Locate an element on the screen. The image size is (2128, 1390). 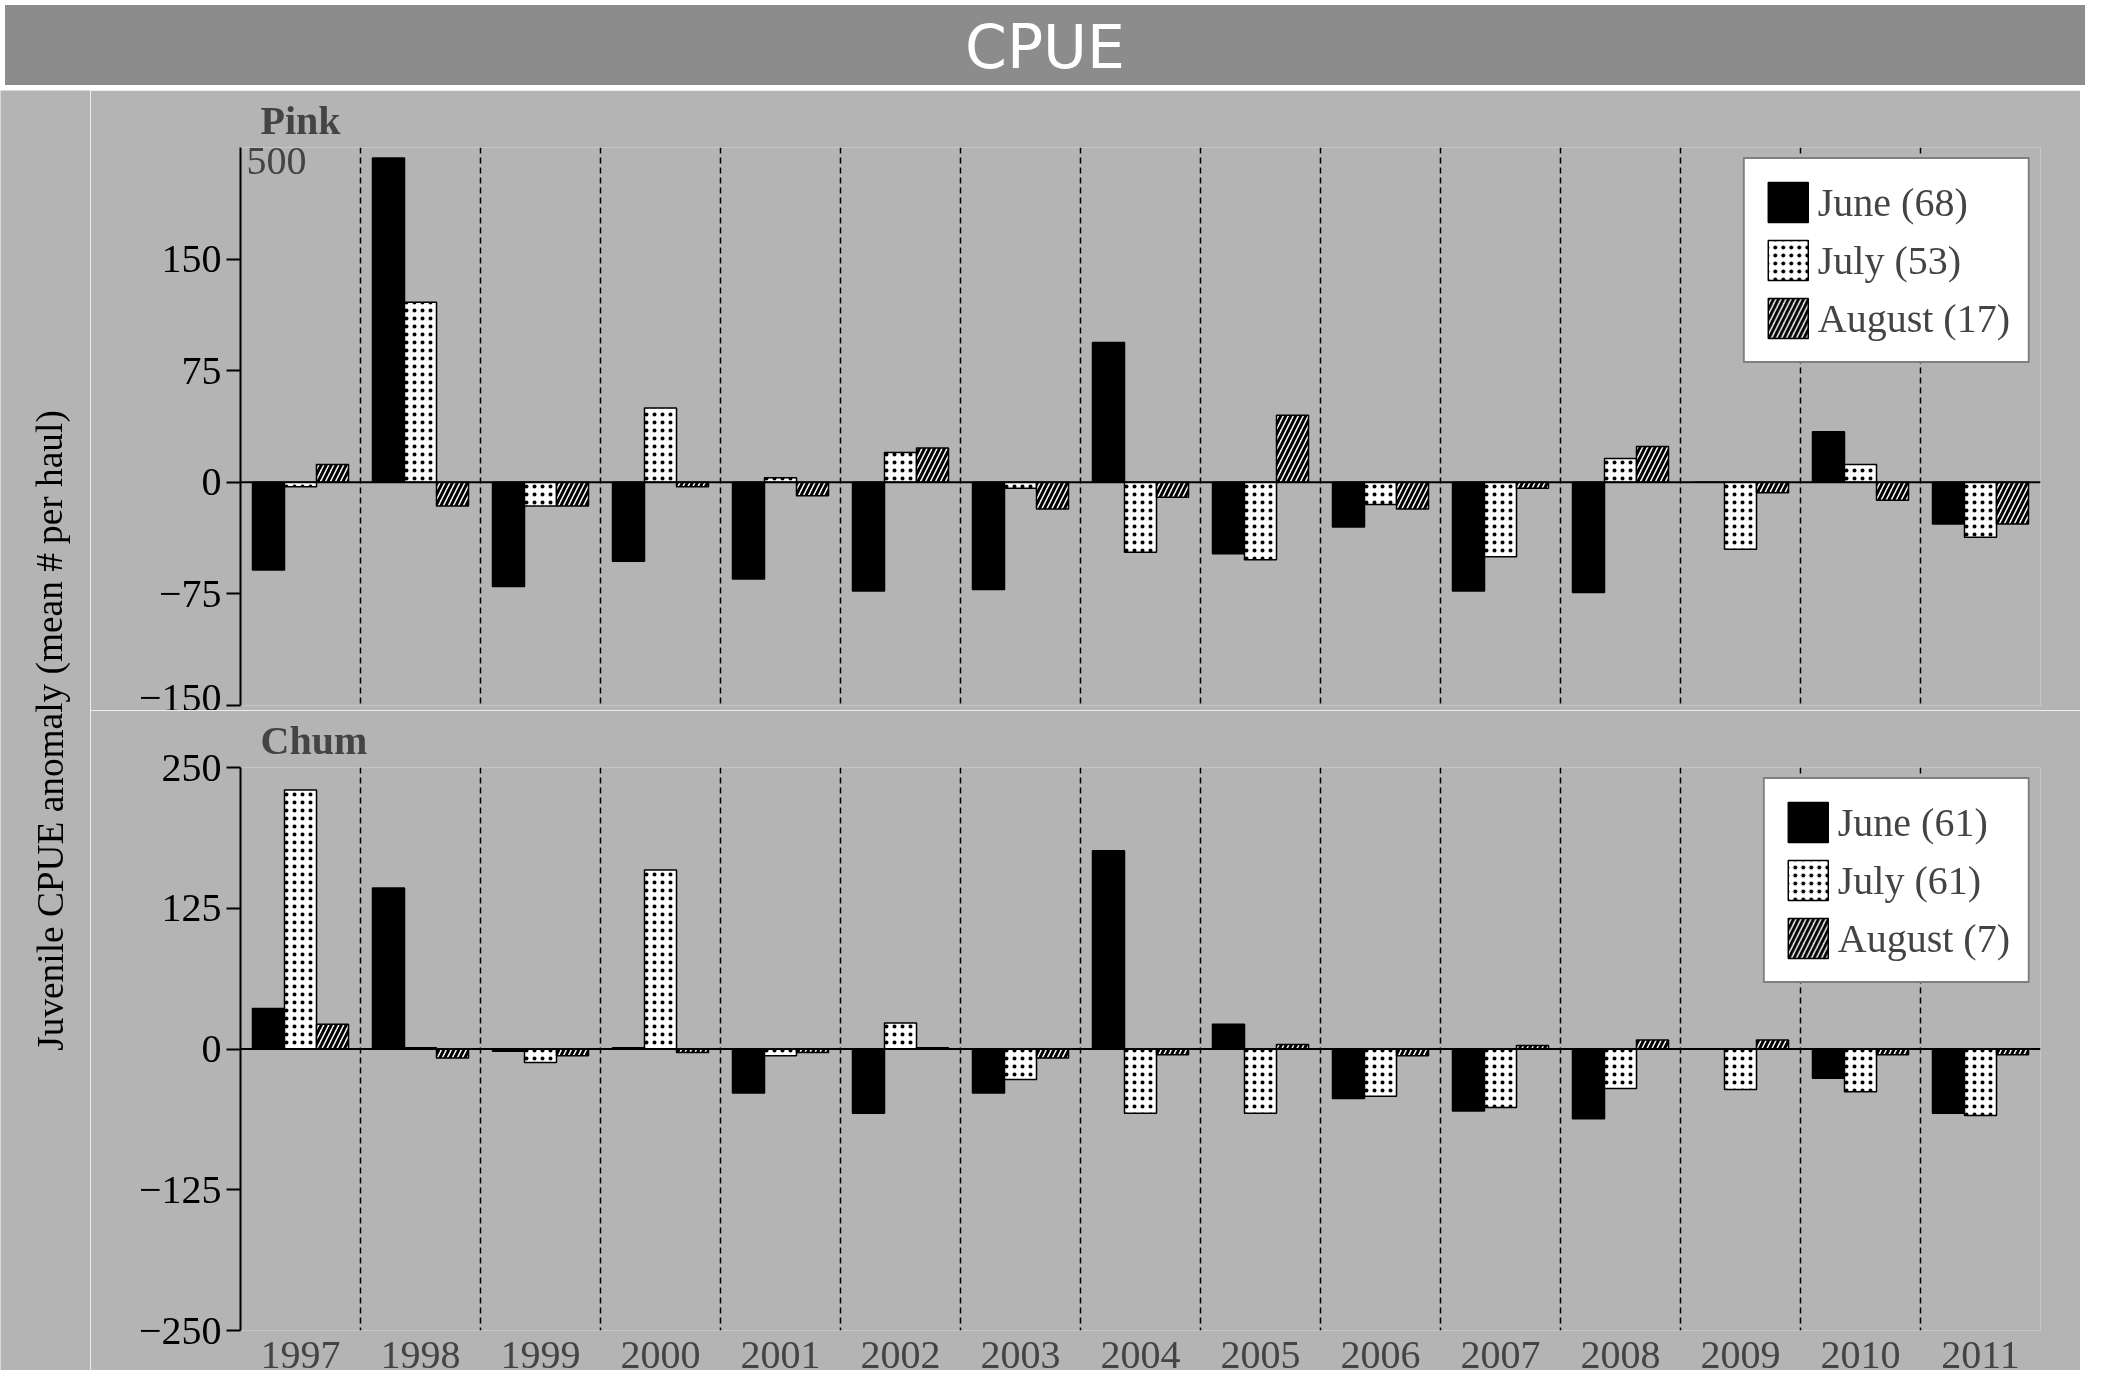
x-tick-label: 2000 is located at coordinates (660, 1354).